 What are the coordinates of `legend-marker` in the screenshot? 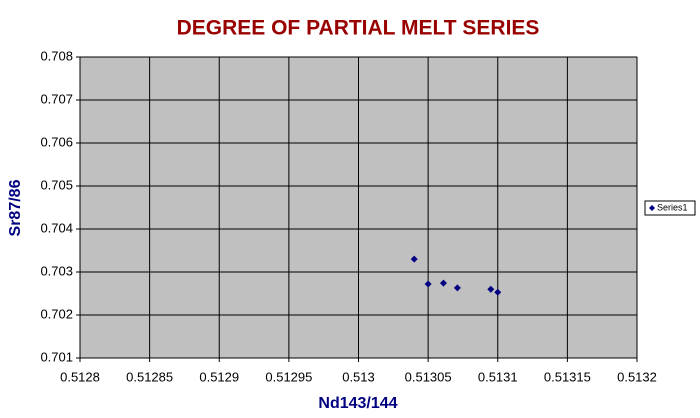 It's located at (652, 208).